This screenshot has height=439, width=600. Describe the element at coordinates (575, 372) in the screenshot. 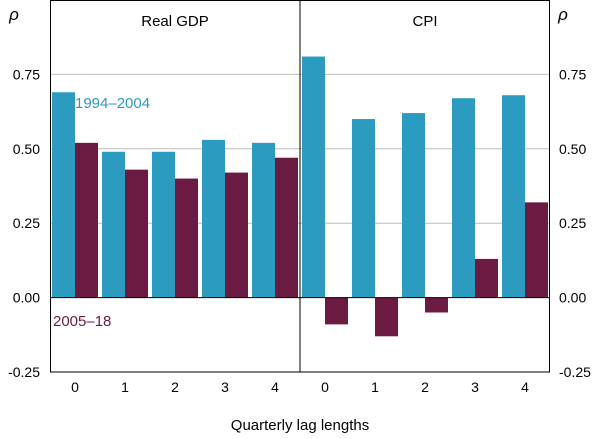

I see `y-tick-label-right: -0.25` at that location.